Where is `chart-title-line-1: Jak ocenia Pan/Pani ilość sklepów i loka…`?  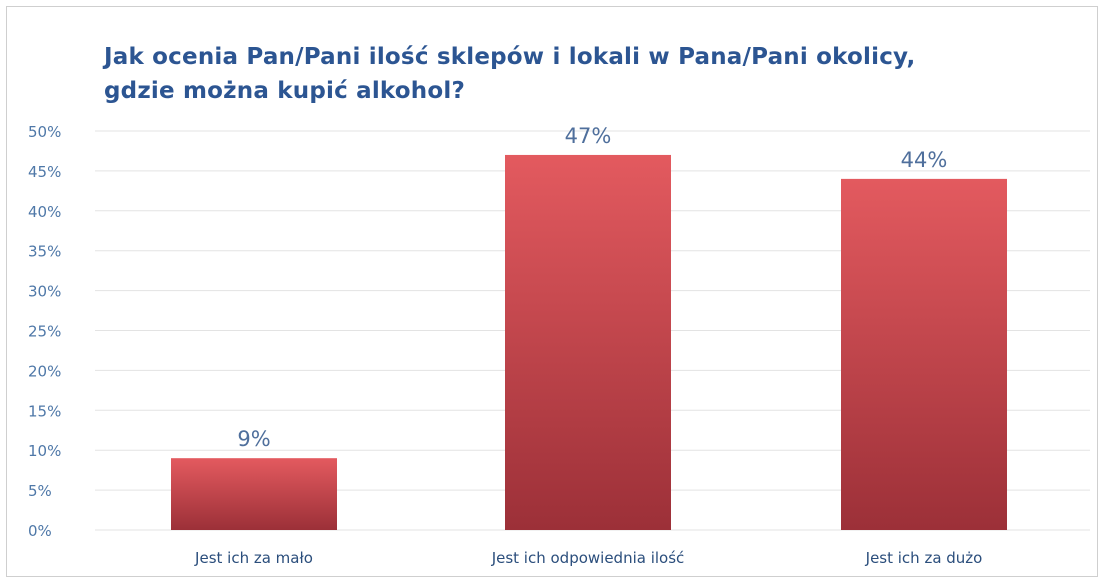
chart-title-line-1: Jak ocenia Pan/Pani ilość sklepów i loka… is located at coordinates (510, 57).